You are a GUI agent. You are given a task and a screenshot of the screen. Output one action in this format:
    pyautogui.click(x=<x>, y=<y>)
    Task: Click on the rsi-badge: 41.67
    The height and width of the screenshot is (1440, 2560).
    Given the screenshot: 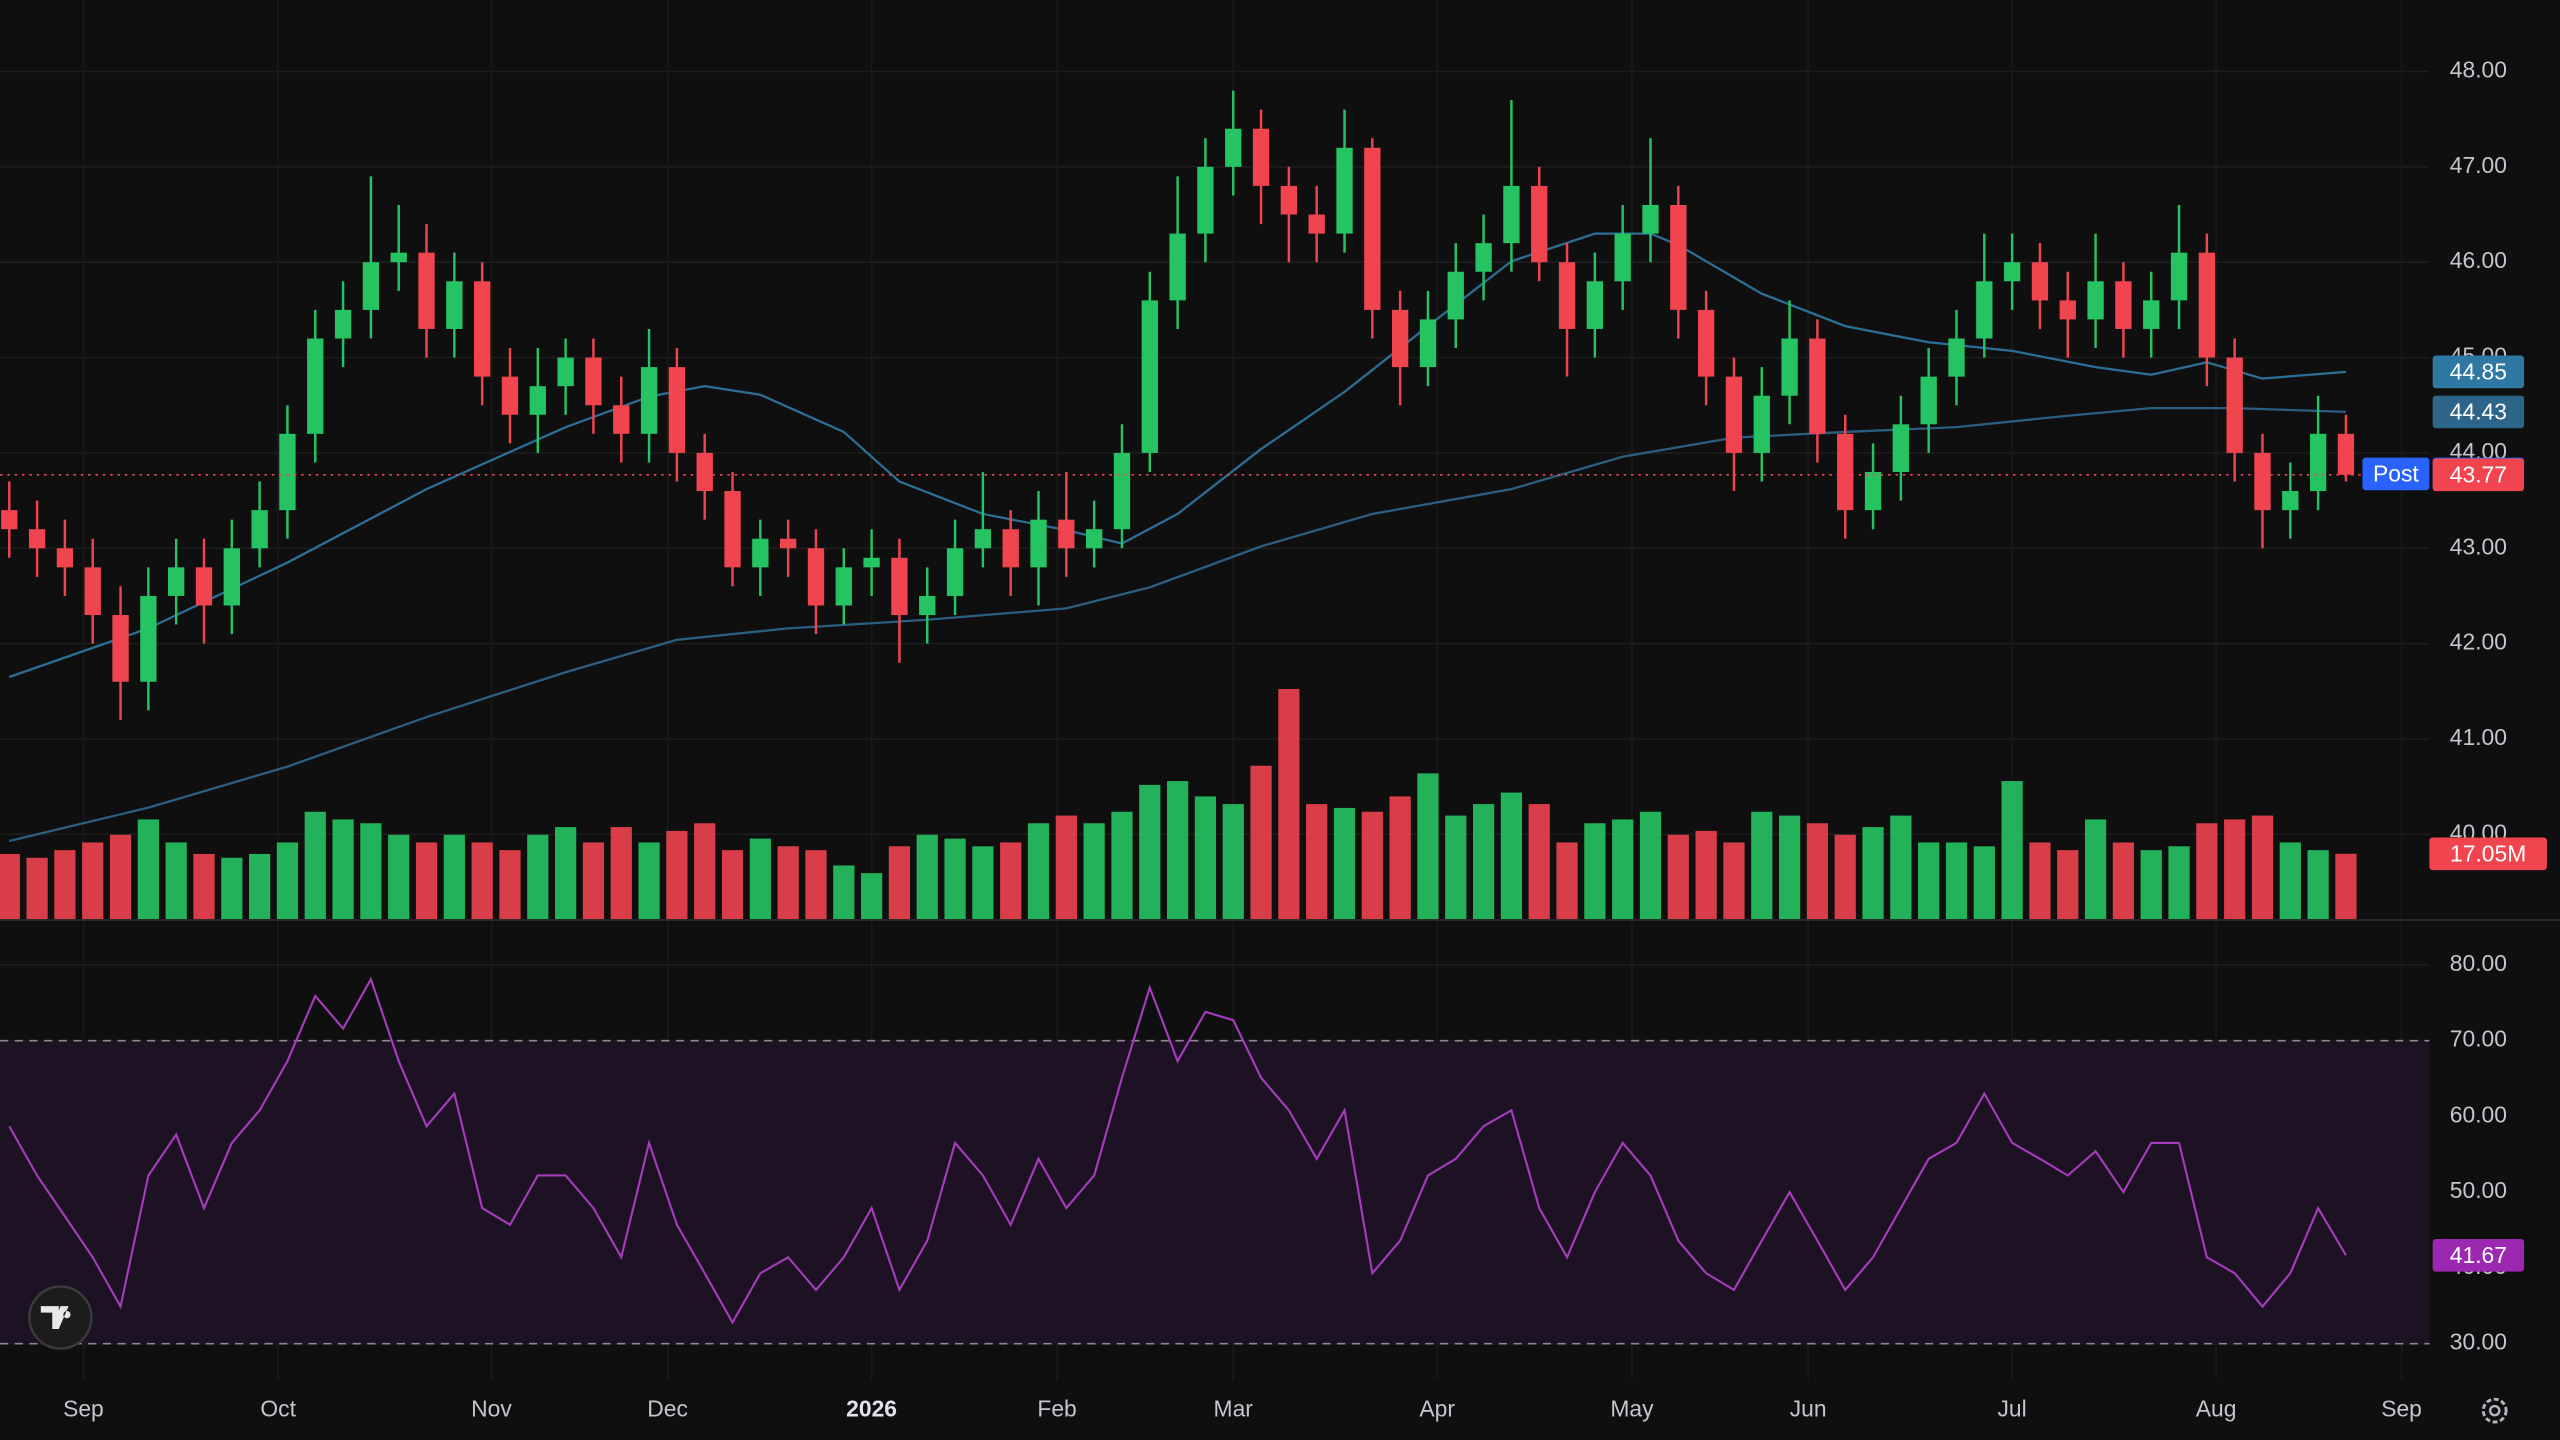 What is the action you would take?
    pyautogui.click(x=2478, y=1255)
    